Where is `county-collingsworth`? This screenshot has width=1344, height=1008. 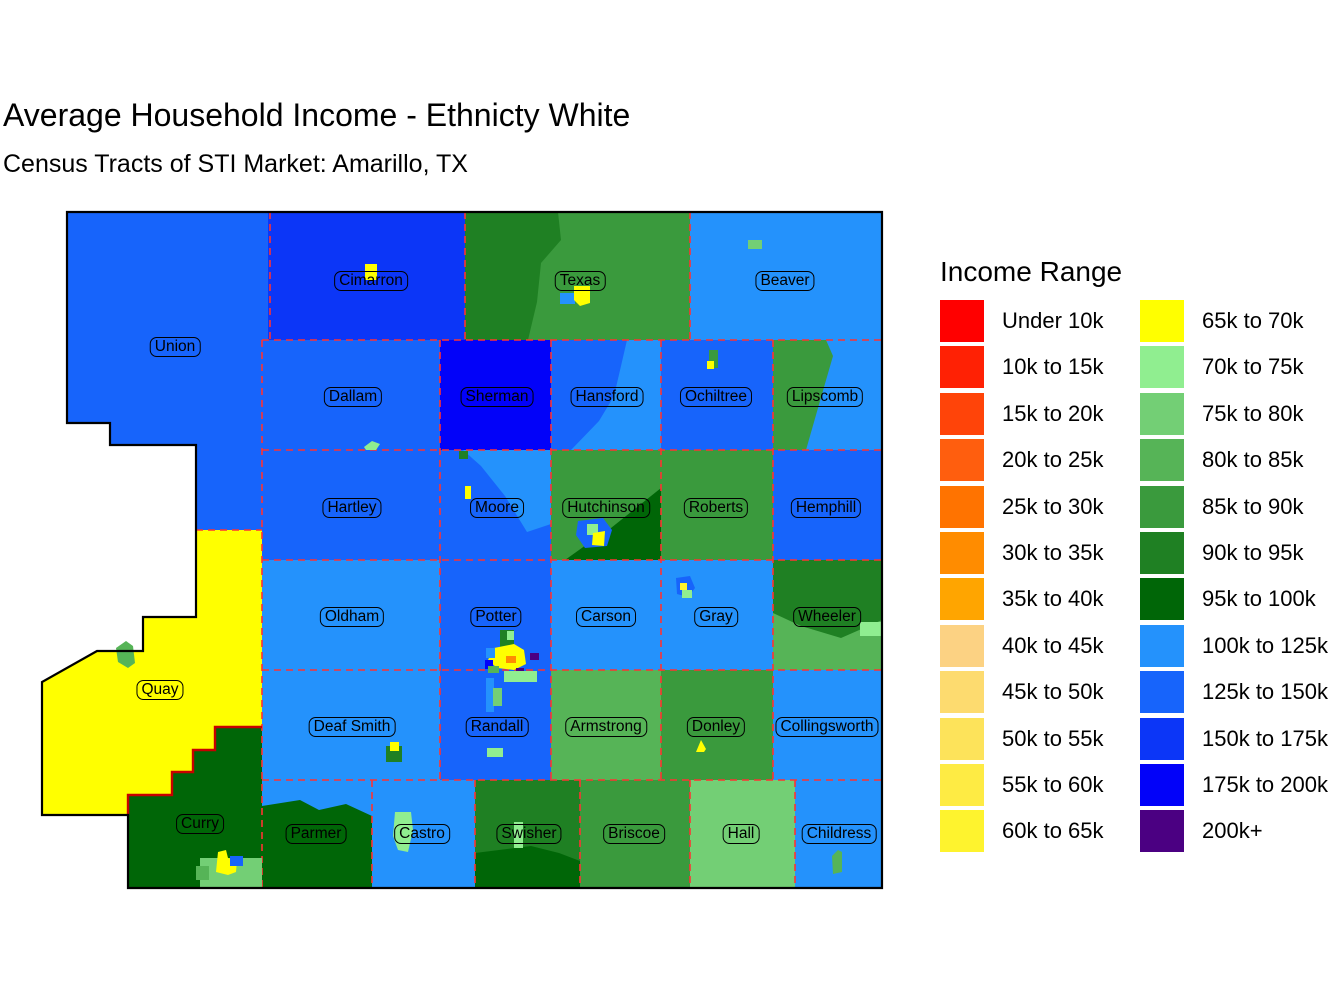 county-collingsworth is located at coordinates (827, 725).